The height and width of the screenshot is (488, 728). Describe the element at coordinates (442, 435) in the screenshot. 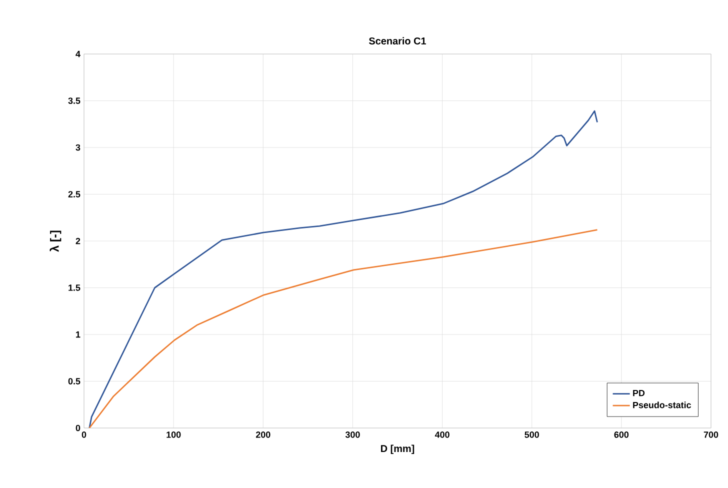

I see `x-tick-label: 400` at that location.